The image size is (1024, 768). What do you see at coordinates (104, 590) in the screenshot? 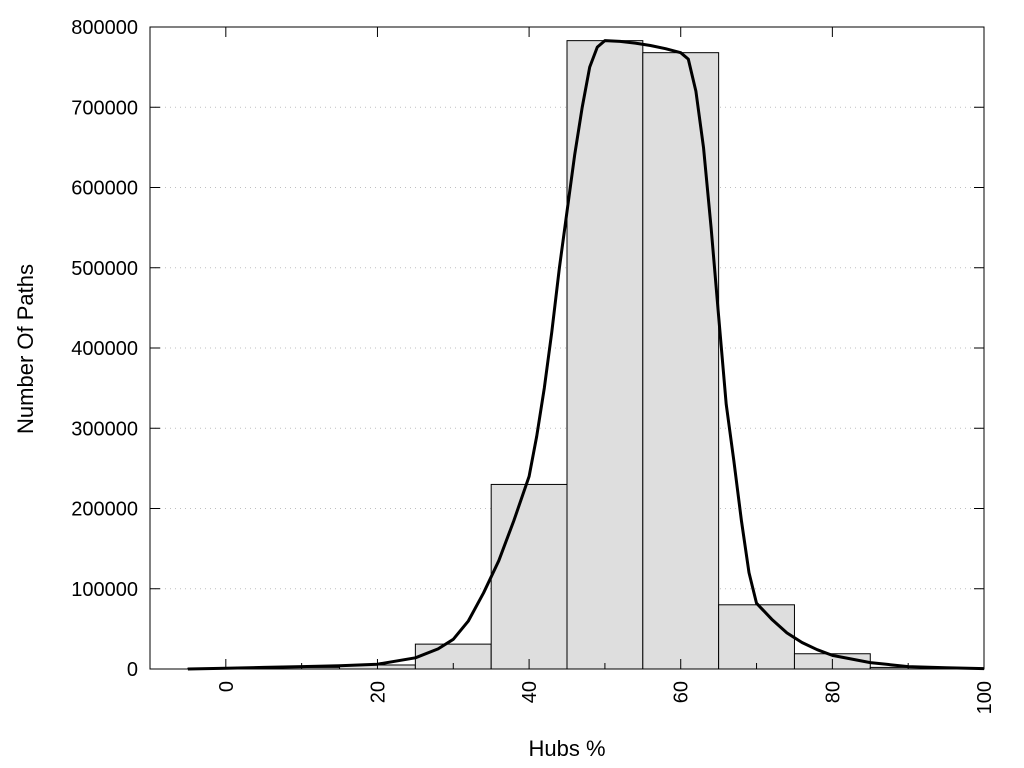
I see `y-tick-label: 100000` at bounding box center [104, 590].